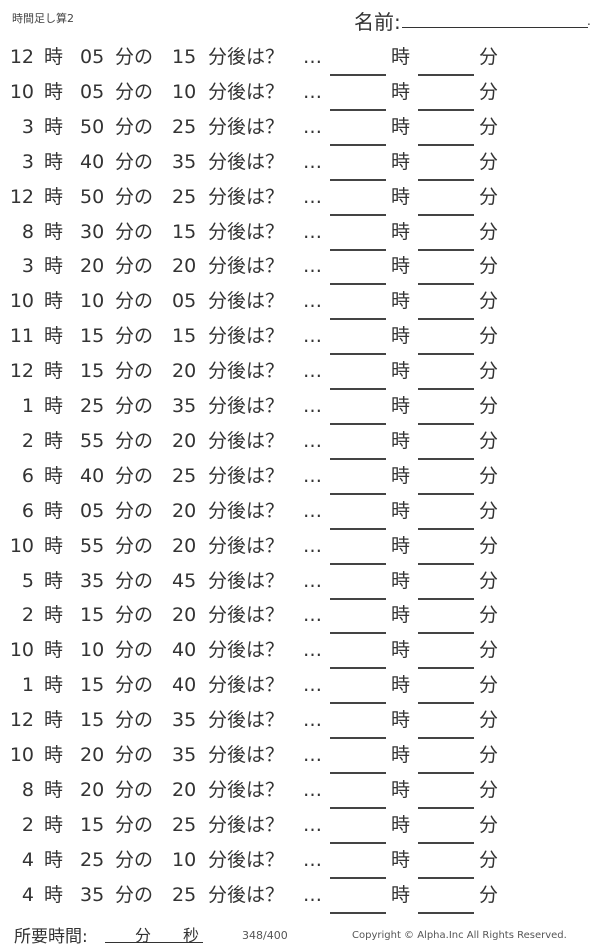 This screenshot has width=600, height=949. Describe the element at coordinates (27, 406) in the screenshot. I see `start-hour: 1` at that location.